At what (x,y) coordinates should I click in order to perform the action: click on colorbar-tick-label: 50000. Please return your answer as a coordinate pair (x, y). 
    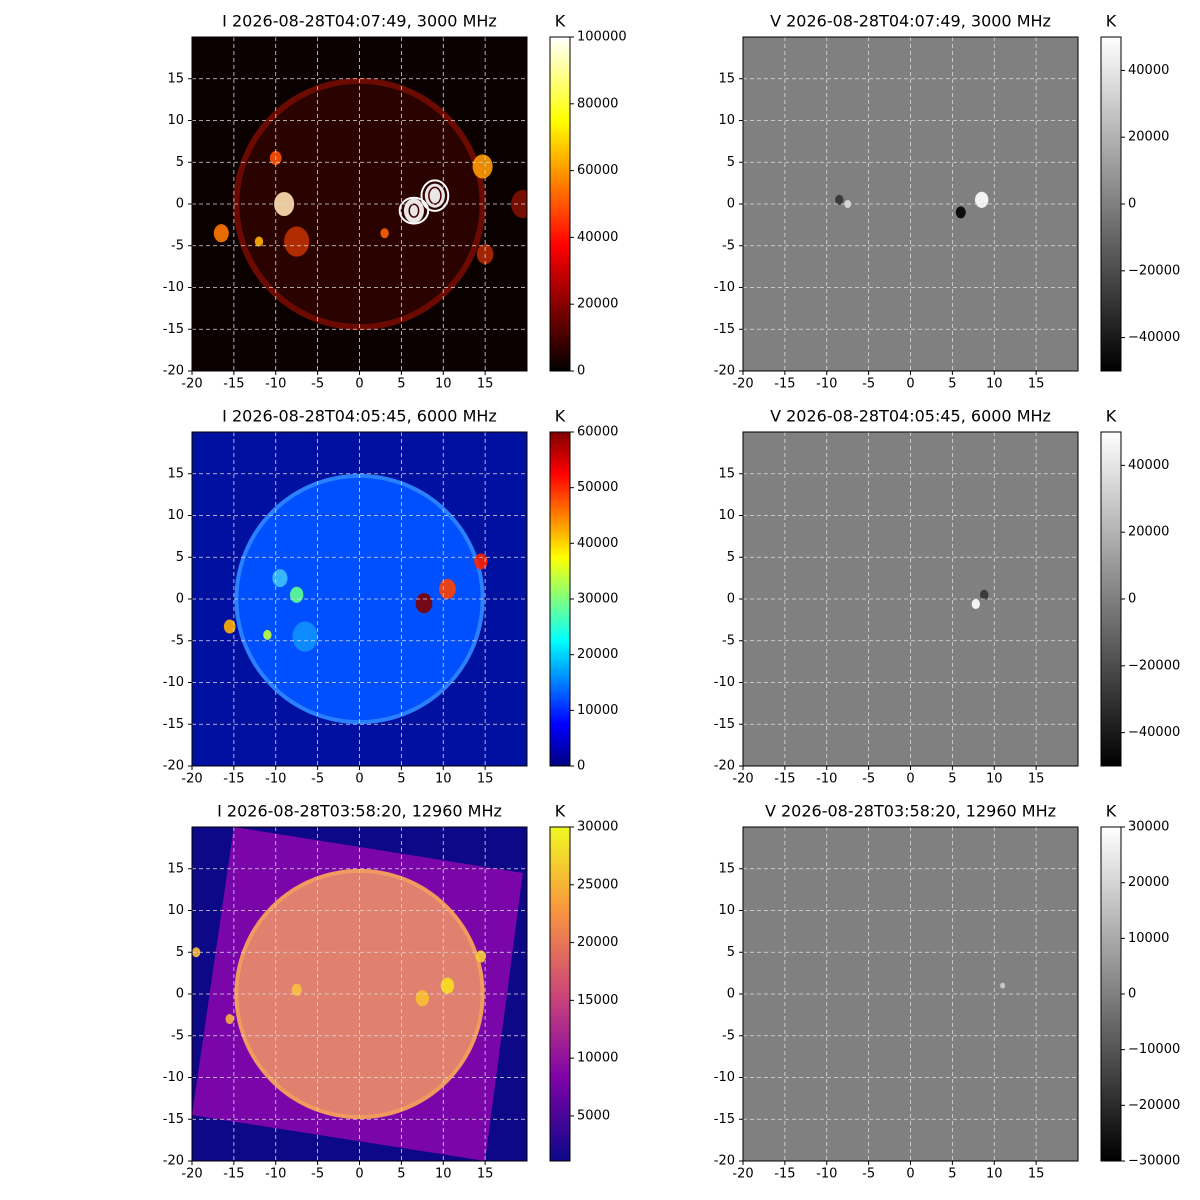
    Looking at the image, I should click on (597, 487).